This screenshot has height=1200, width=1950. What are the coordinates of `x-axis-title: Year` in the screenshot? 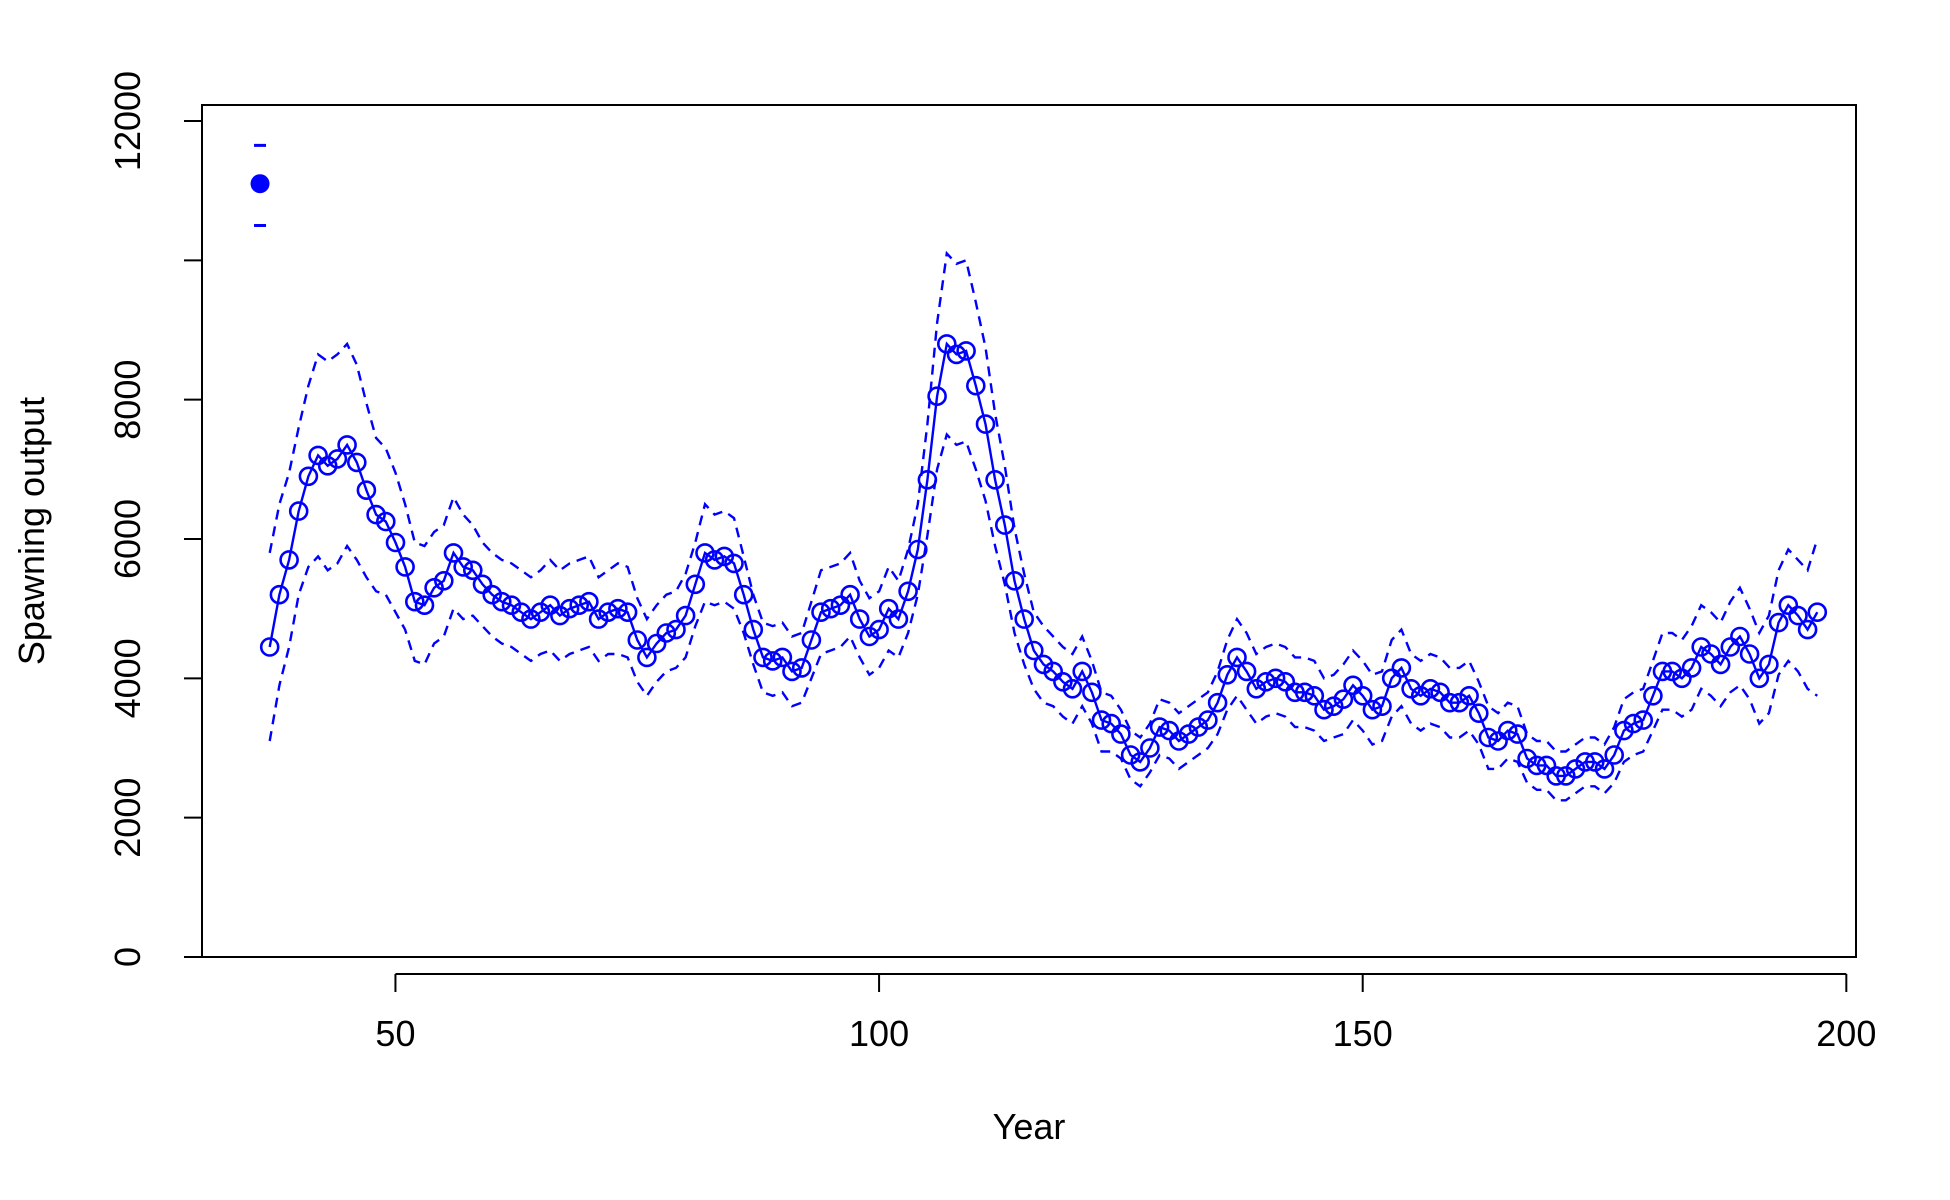 It's located at (1029, 1126).